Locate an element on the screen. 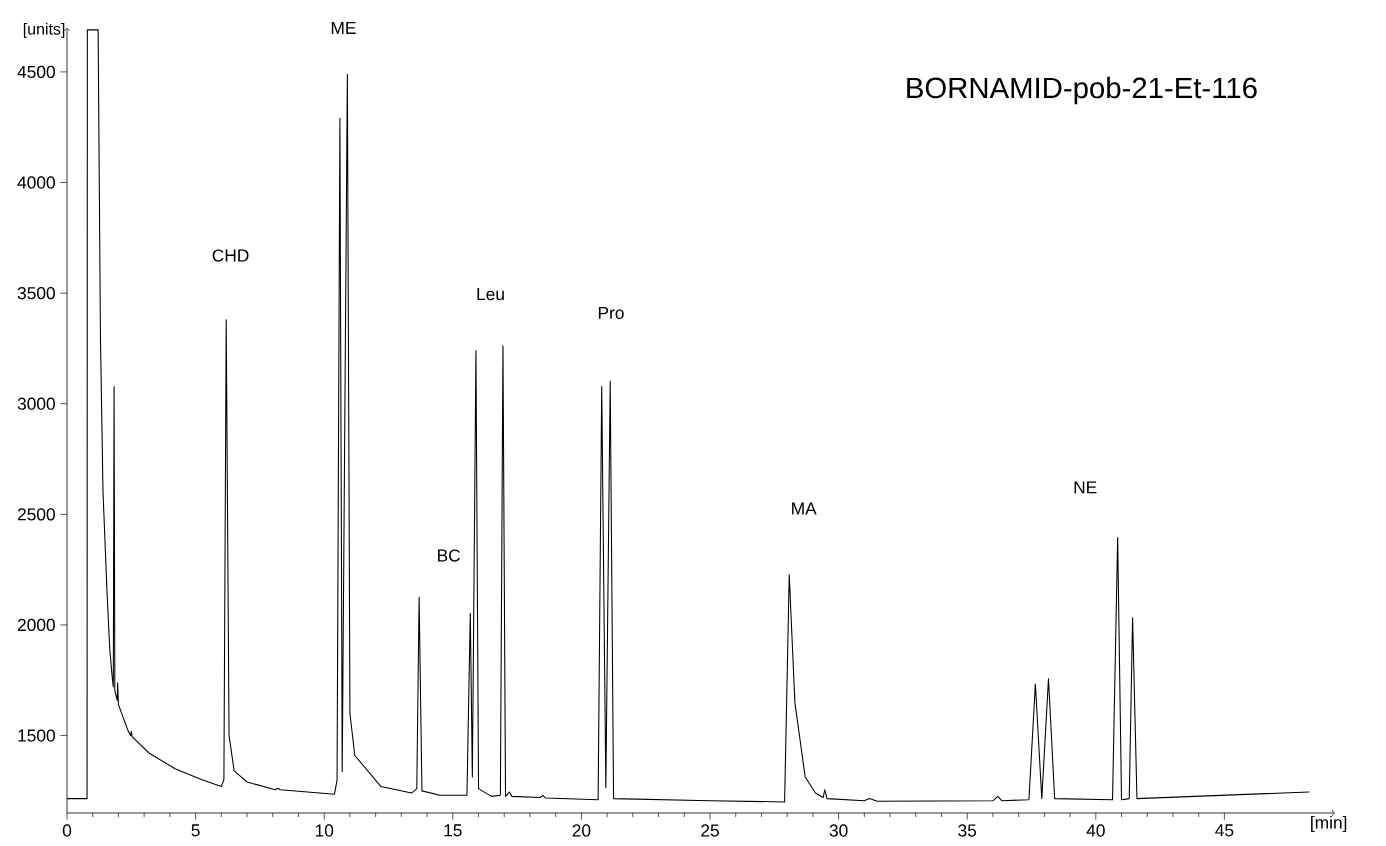  y-tick-label: 2000 is located at coordinates (36, 625).